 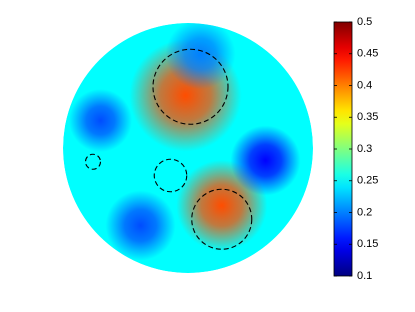 I want to click on colorbar-tick-label: 0.3, so click(x=364, y=149).